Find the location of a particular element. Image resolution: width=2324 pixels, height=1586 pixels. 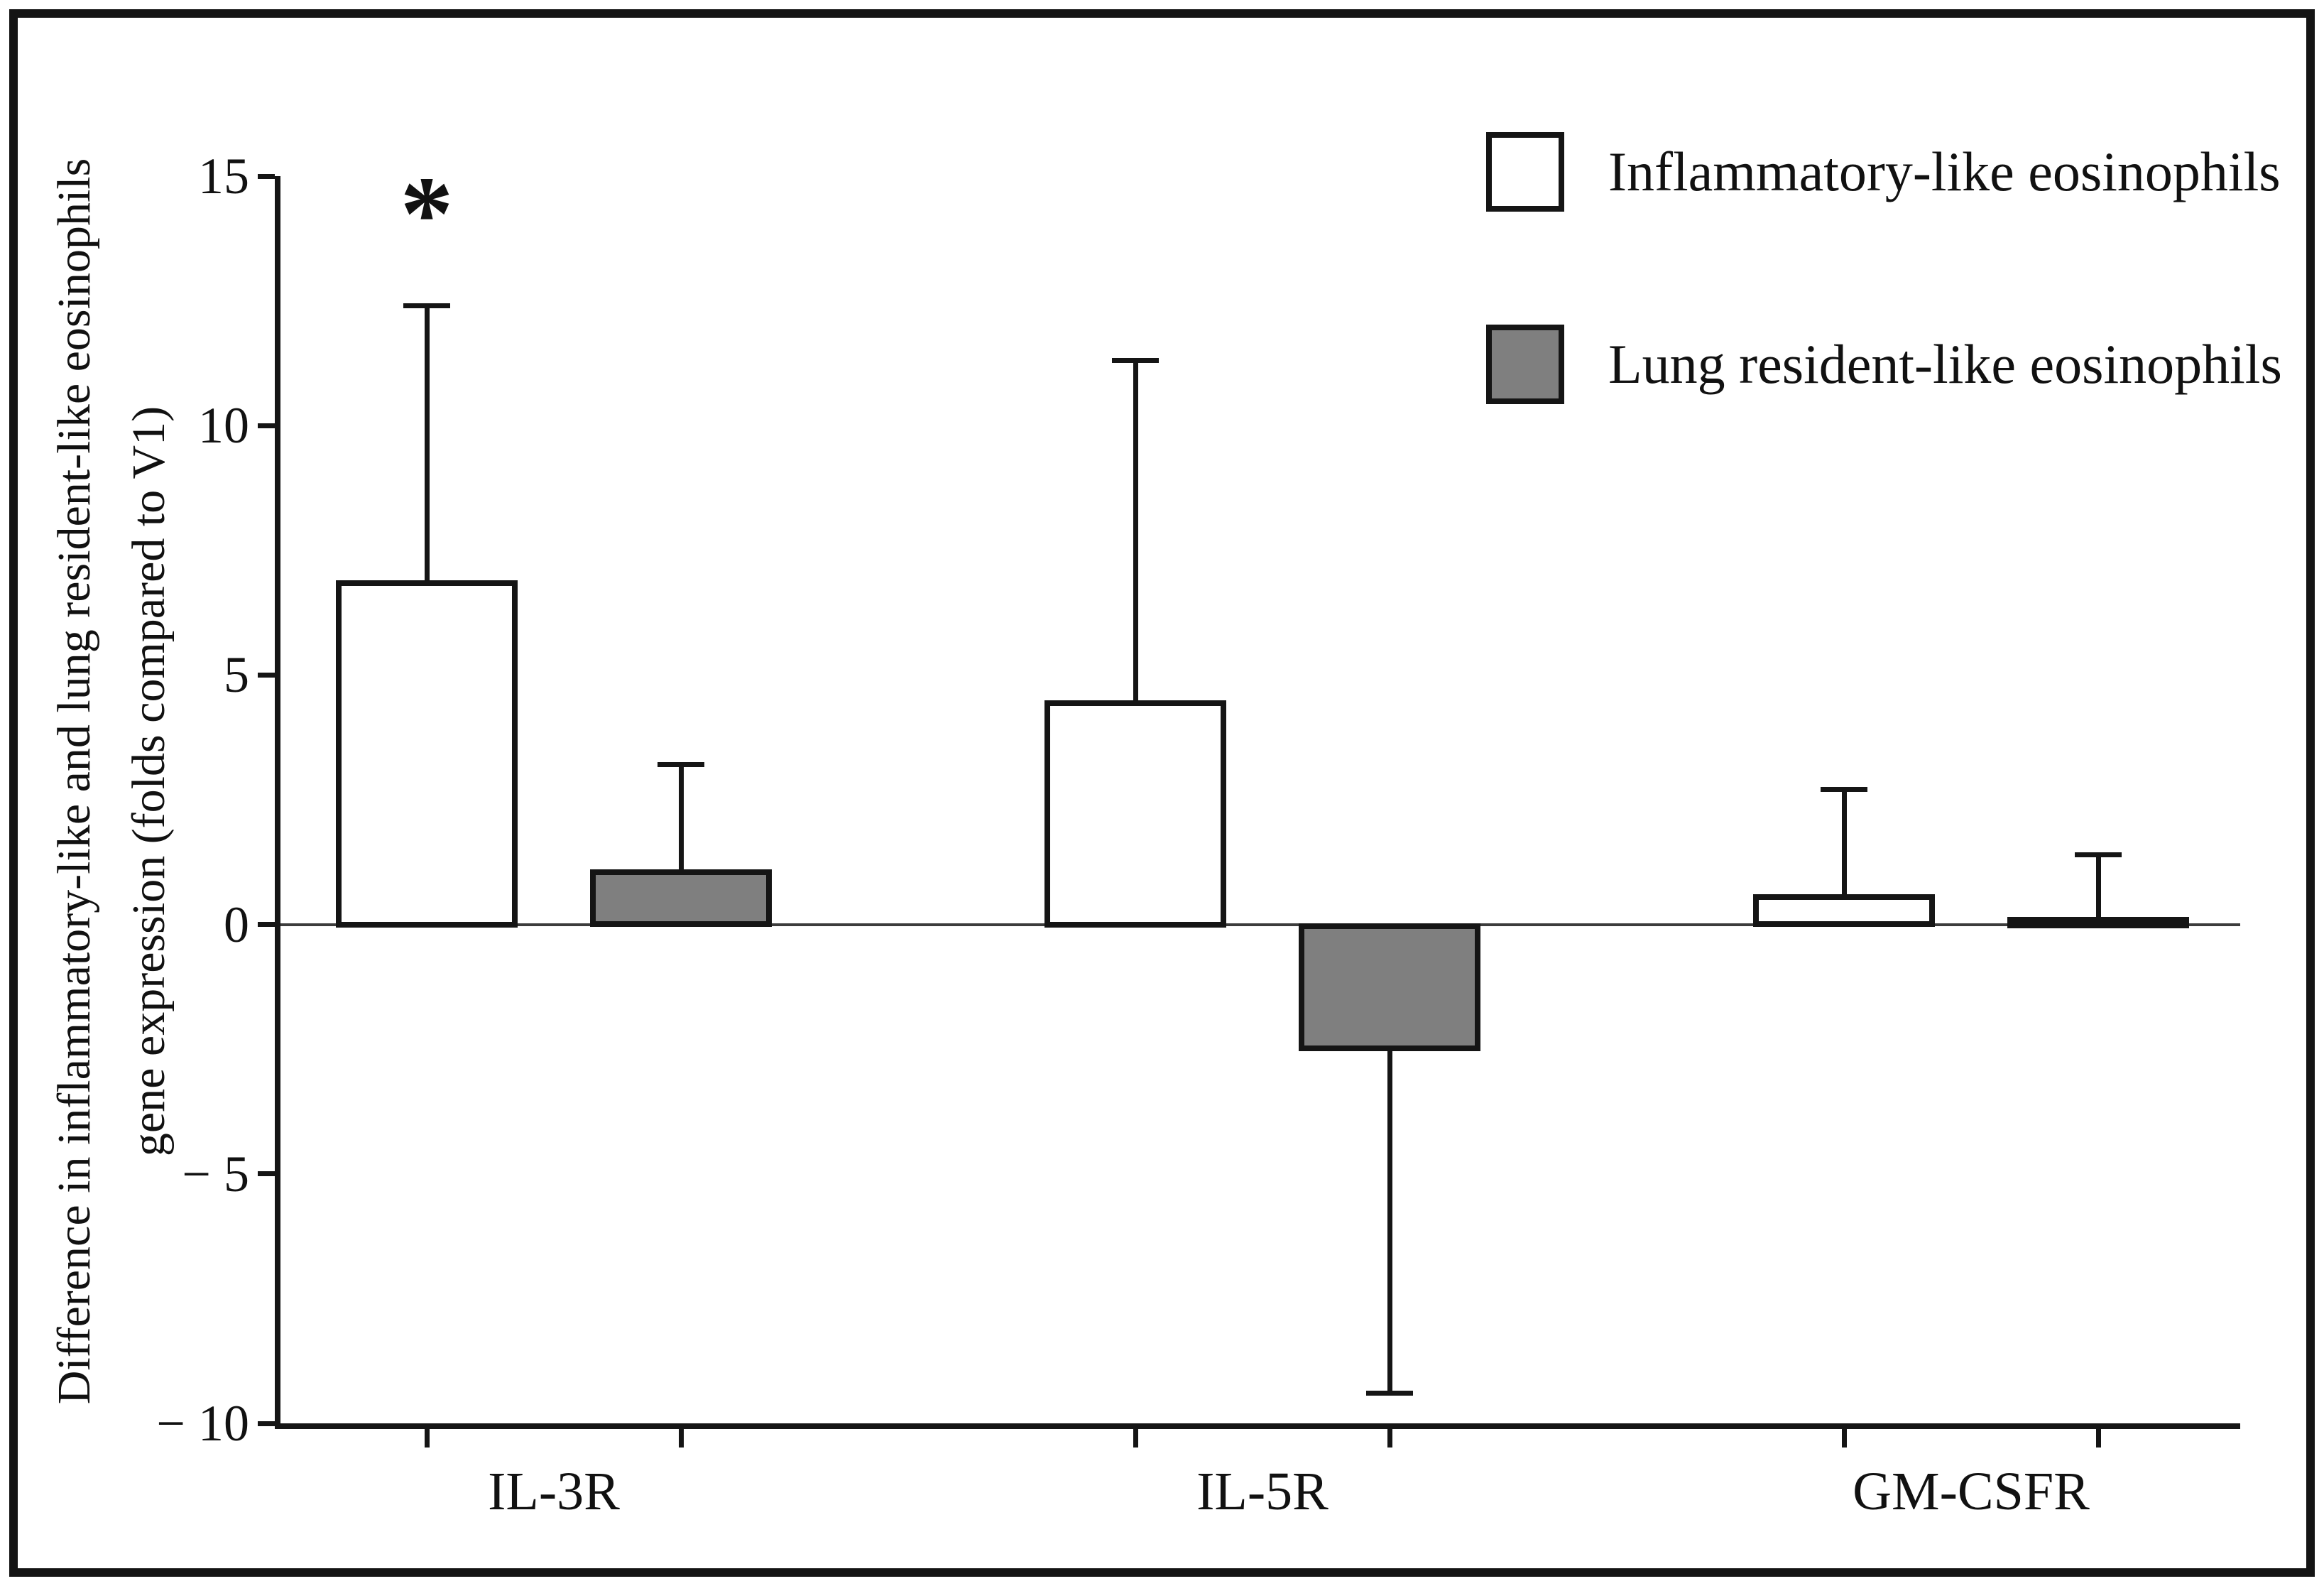

bar-GM-CSFR-series0 is located at coordinates (1844, 911).